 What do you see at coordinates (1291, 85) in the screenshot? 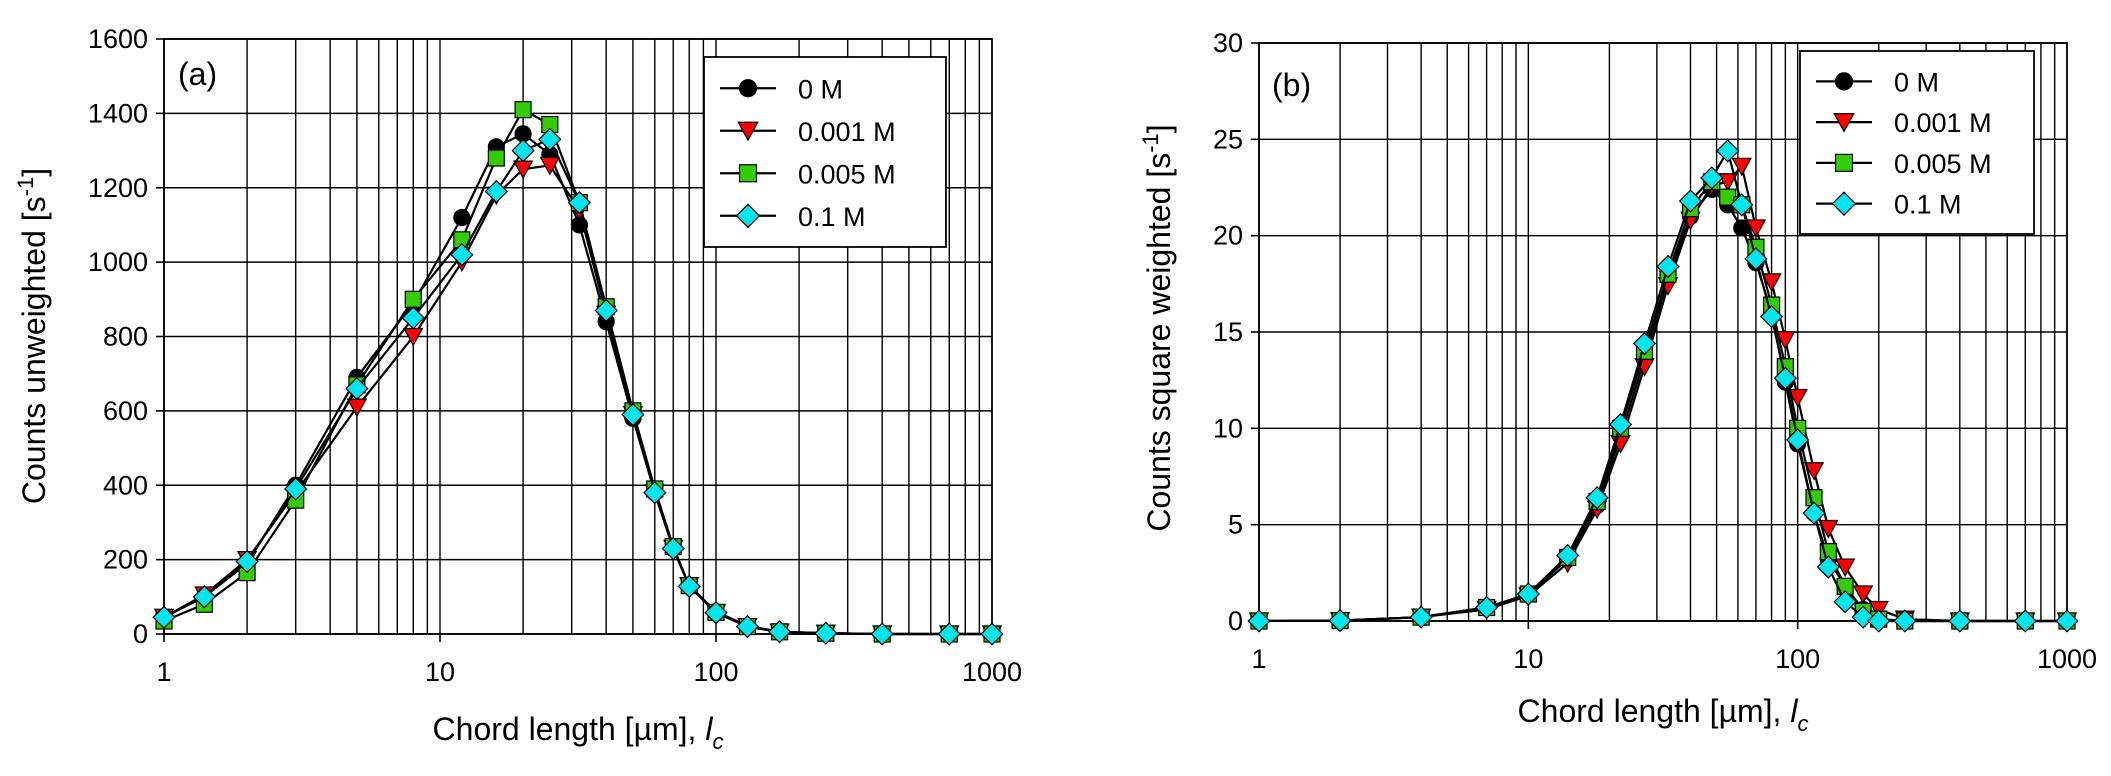
I see `panel-label: (b)` at bounding box center [1291, 85].